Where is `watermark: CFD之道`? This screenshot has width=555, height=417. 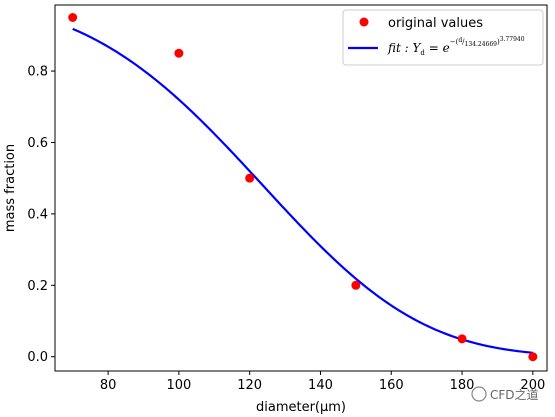
watermark: CFD之道 is located at coordinates (505, 394).